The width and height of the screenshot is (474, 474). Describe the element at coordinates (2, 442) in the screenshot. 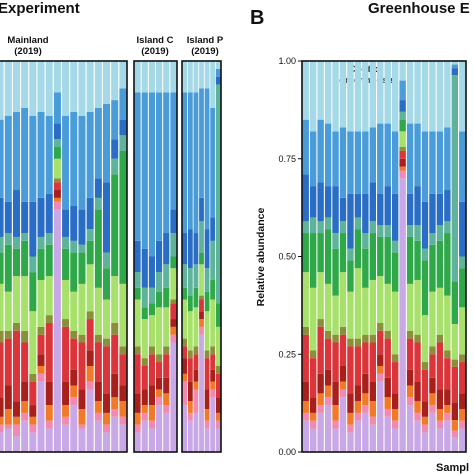

I see `bar-segment-a-0-0-lavender` at that location.